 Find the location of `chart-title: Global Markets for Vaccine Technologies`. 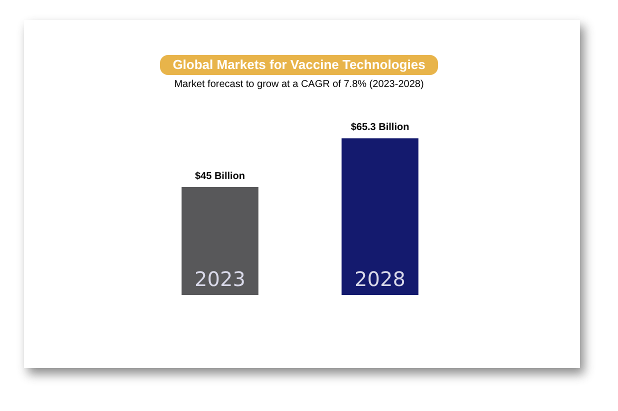

chart-title: Global Markets for Vaccine Technologies is located at coordinates (299, 65).